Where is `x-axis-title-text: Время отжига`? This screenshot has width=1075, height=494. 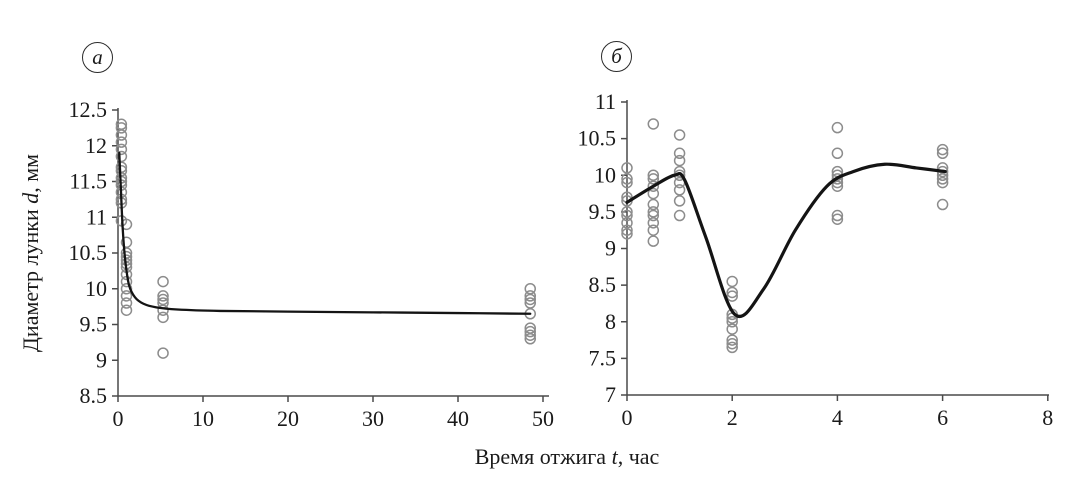
x-axis-title-text: Время отжига is located at coordinates (543, 456).